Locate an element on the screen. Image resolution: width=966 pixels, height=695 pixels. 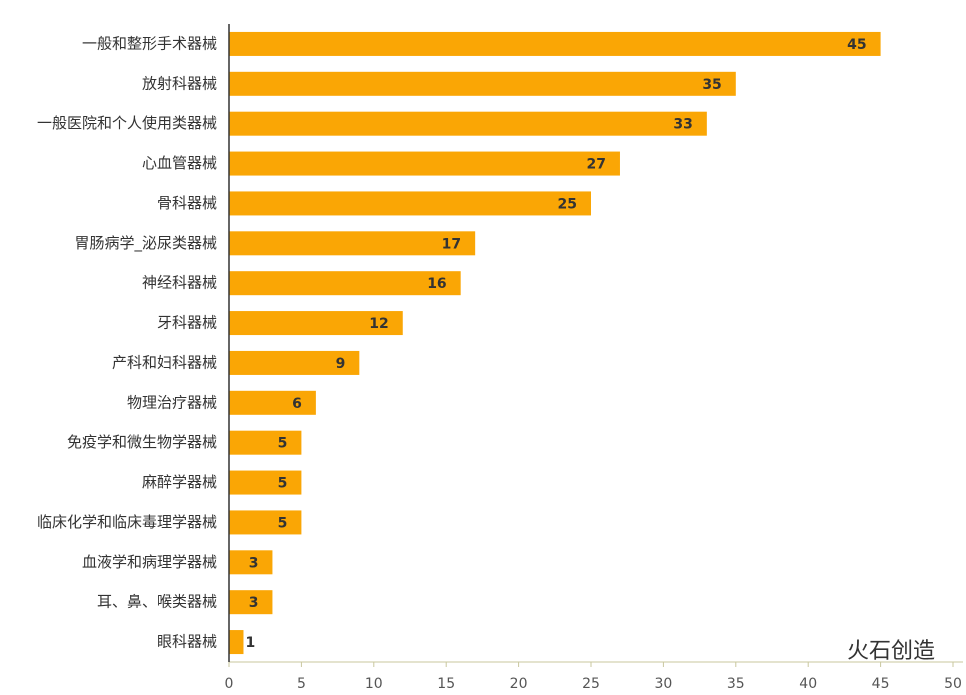
value-label: 17 is located at coordinates (451, 244).